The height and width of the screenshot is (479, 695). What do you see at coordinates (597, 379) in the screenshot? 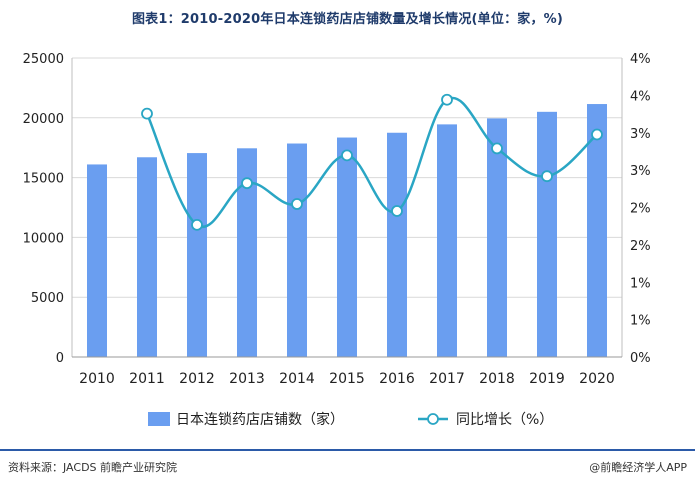
I see `x-tick-label: 2020` at bounding box center [597, 379].